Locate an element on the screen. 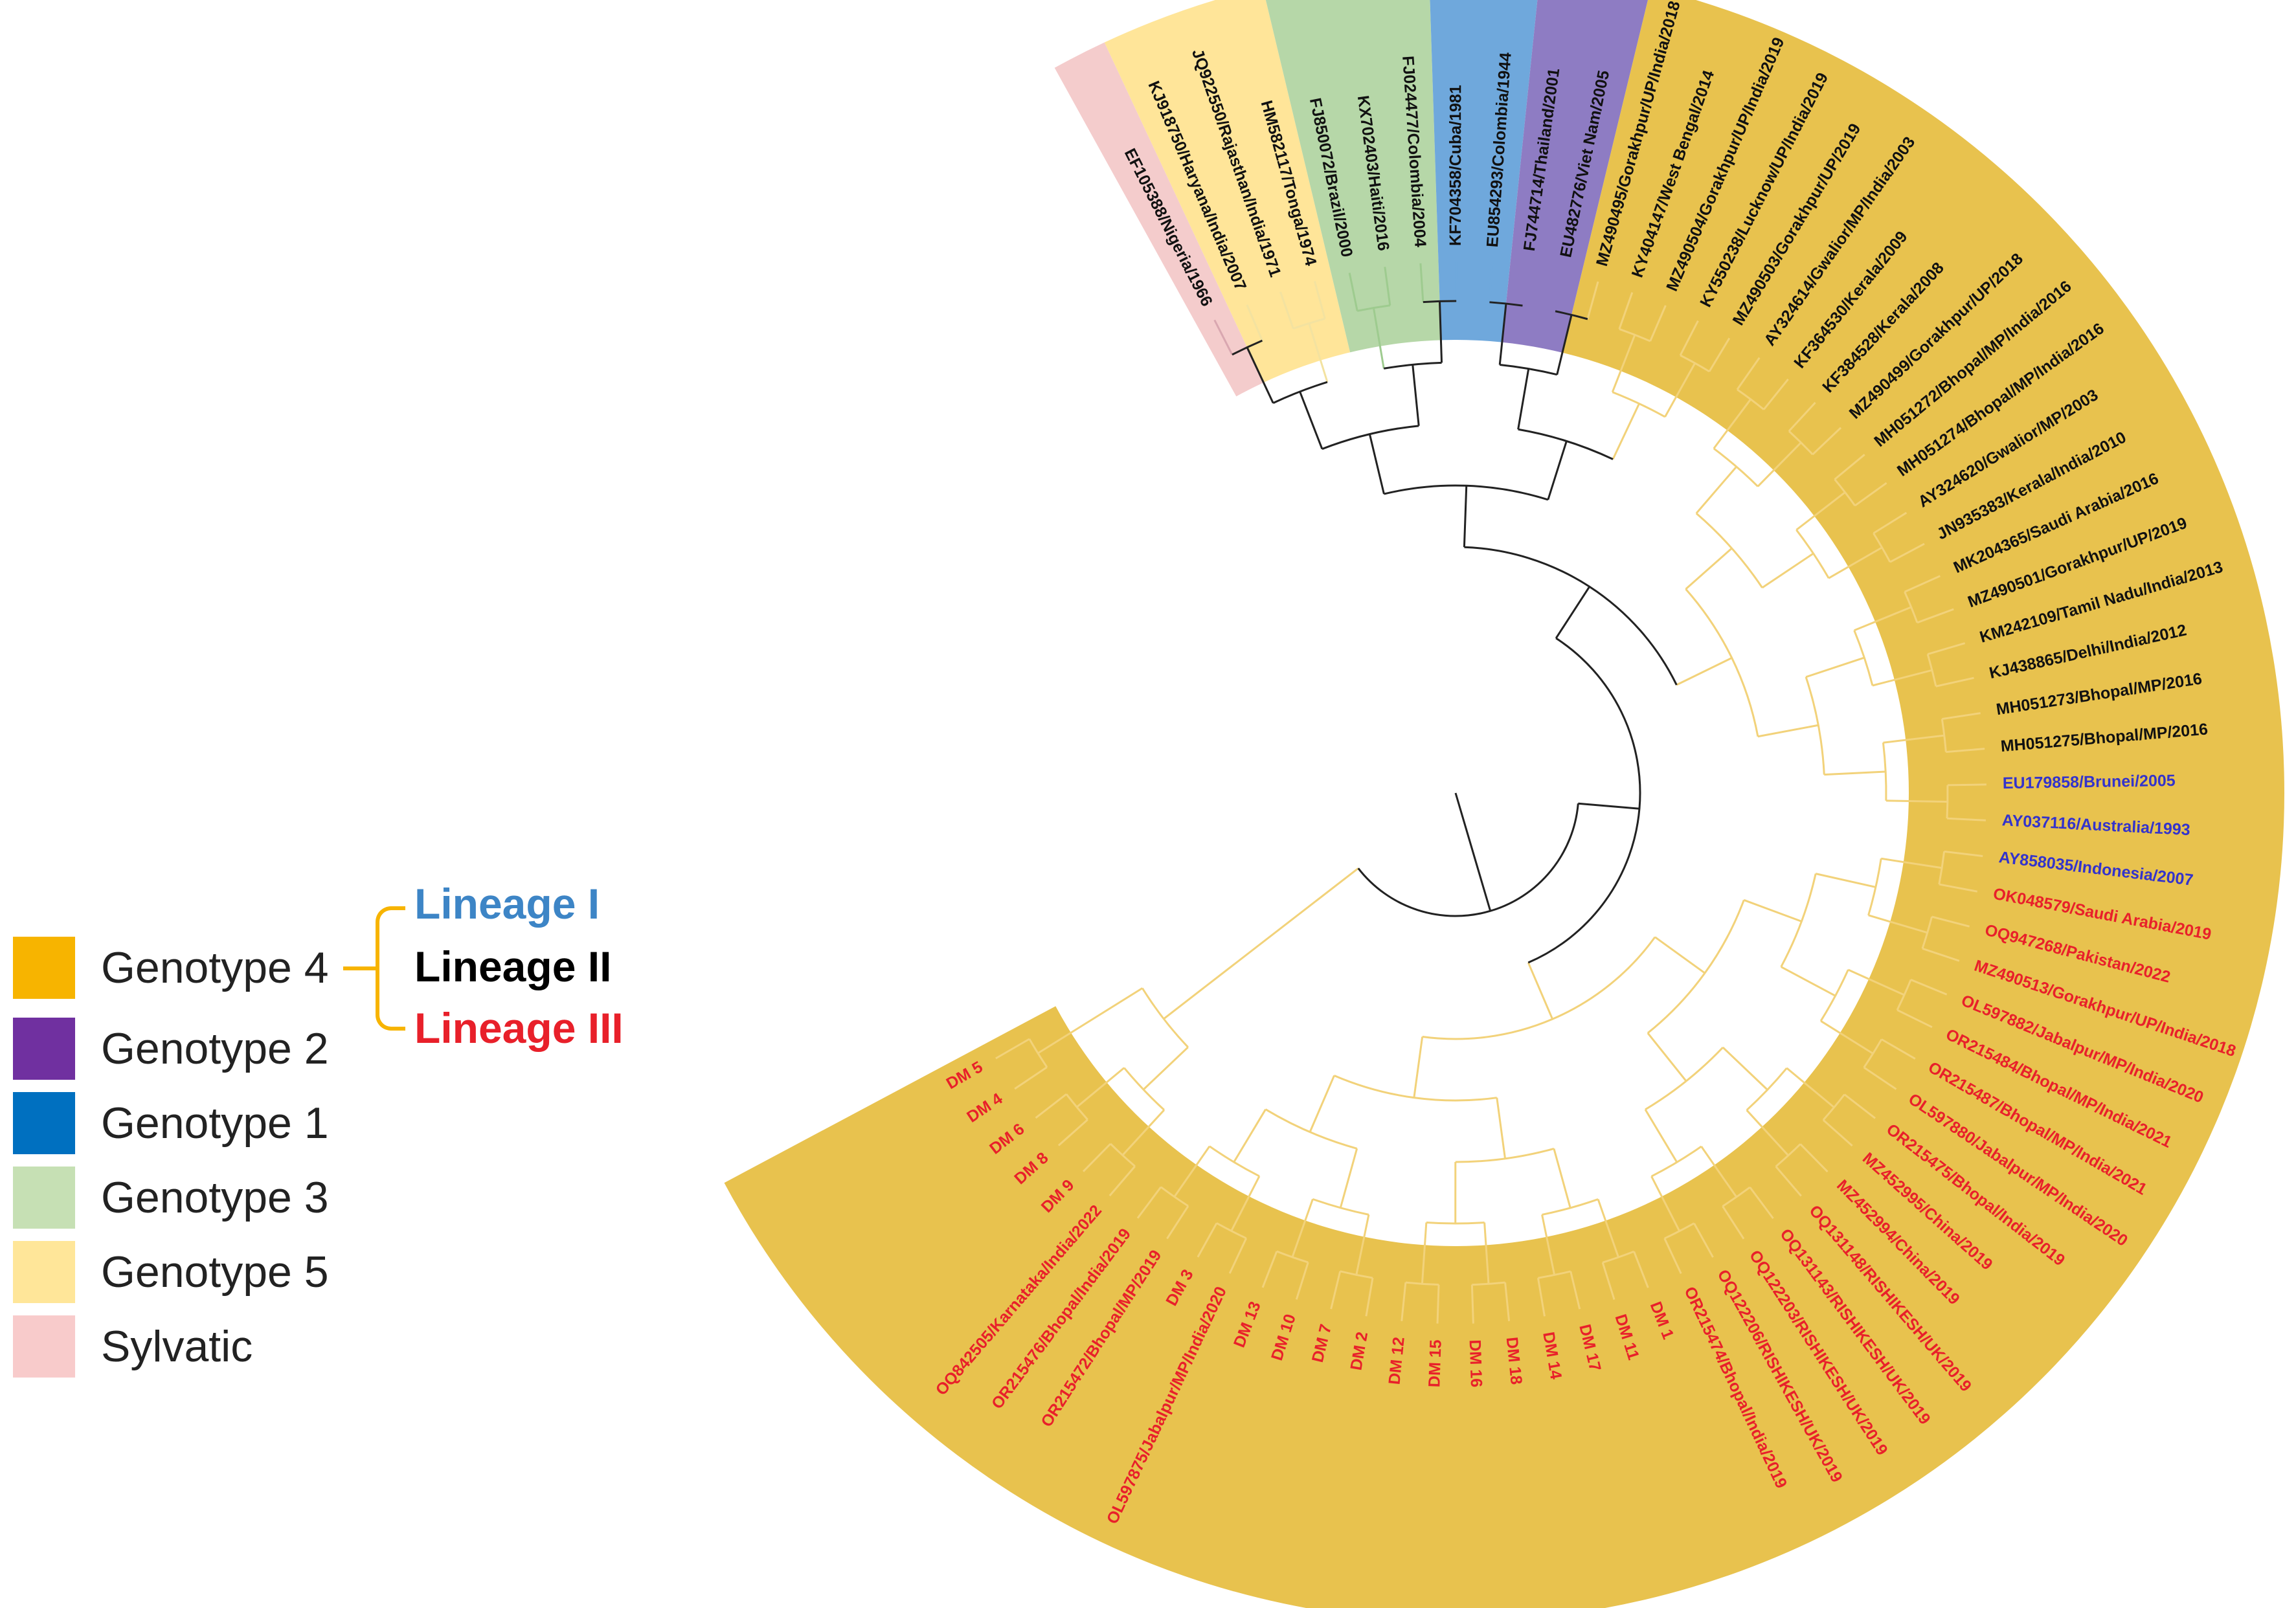  lineage-label-2: Lineage II is located at coordinates (513, 966).